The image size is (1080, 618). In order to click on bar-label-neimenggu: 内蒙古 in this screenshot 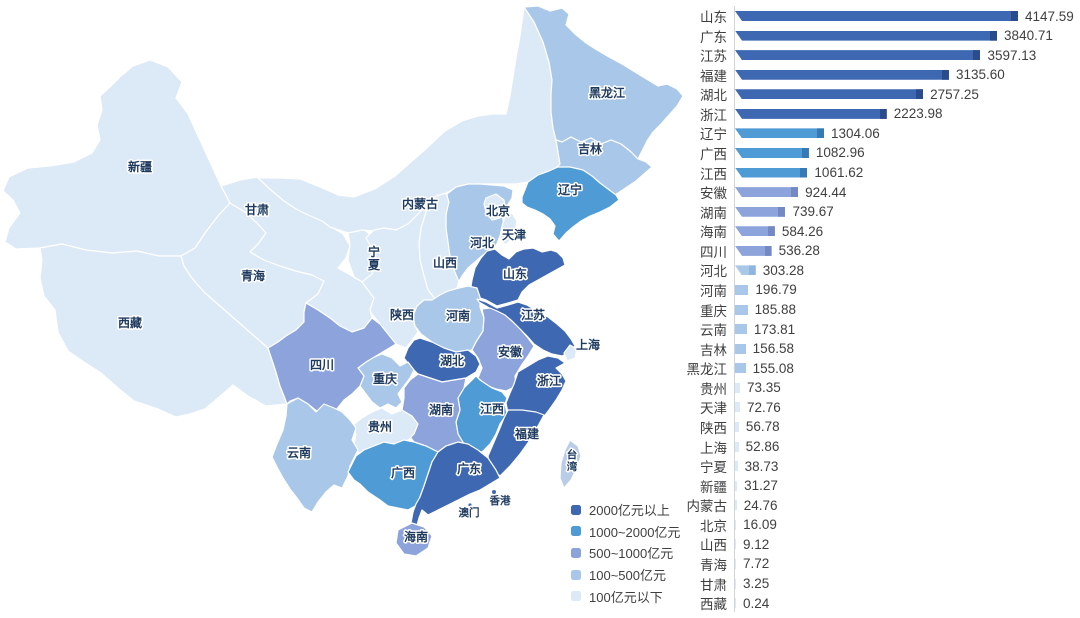, I will do `click(707, 507)`.